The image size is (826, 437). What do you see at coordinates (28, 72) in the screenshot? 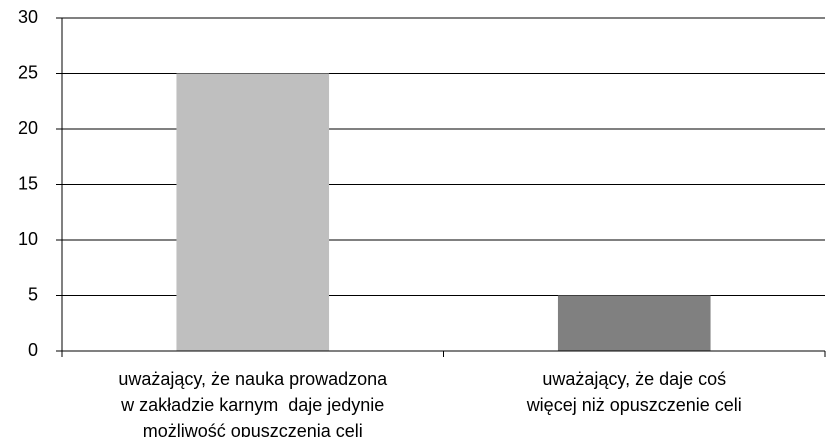
I see `y-tick-label: 25` at bounding box center [28, 72].